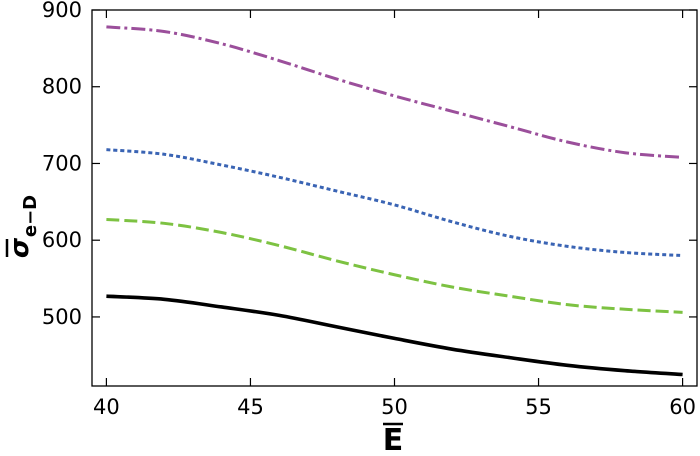 The width and height of the screenshot is (700, 456). Describe the element at coordinates (106, 407) in the screenshot. I see `x-tick-label: 40` at that location.